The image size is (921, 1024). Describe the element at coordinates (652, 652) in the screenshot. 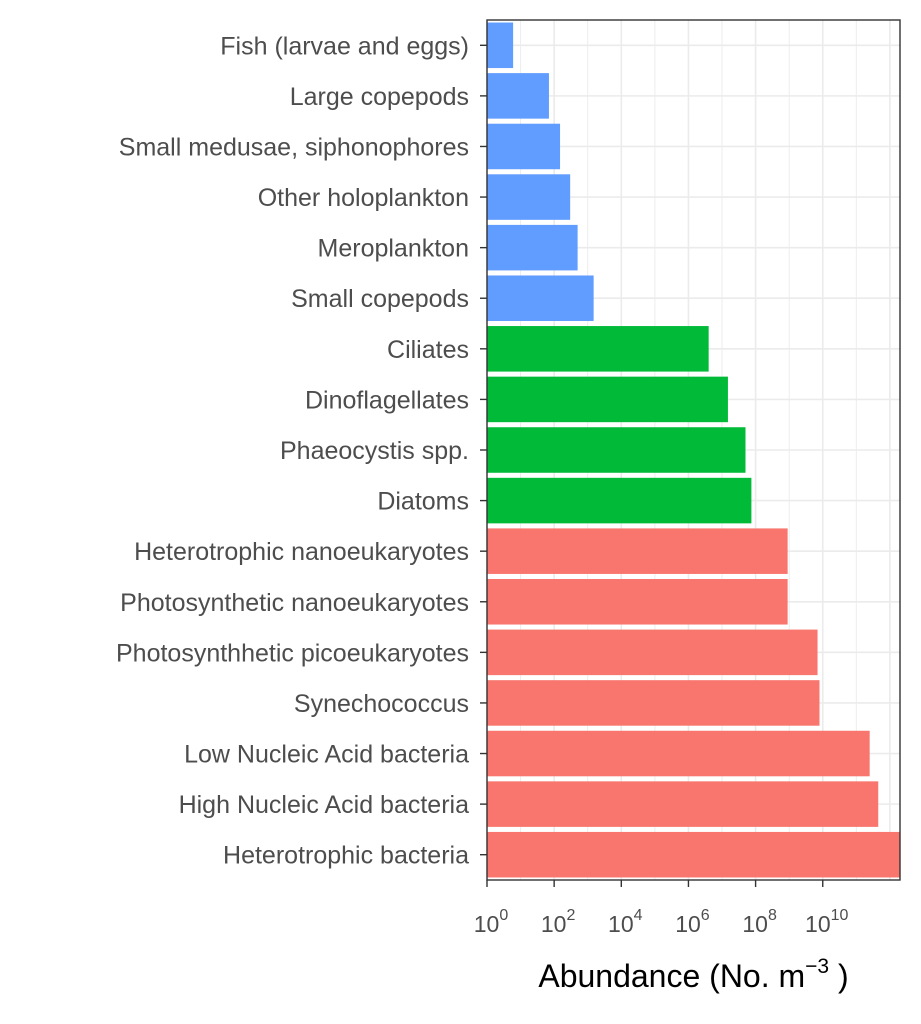

I see `bar-photosynthhetic-picoeukaryotes` at that location.